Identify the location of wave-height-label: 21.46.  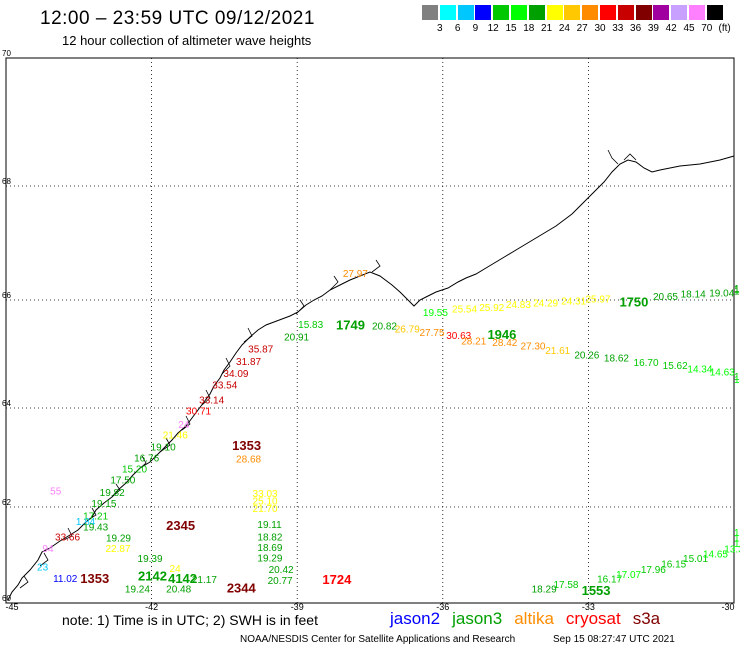
(175, 436).